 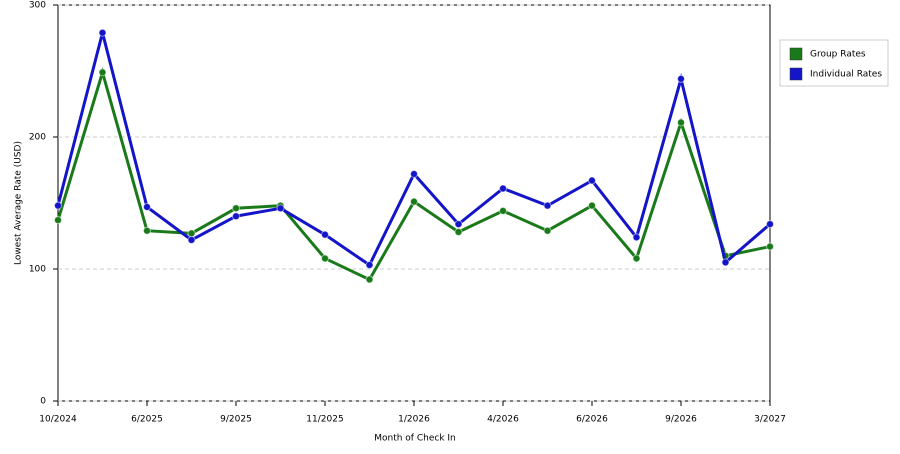 What do you see at coordinates (37, 270) in the screenshot?
I see `y-tick-label: 100` at bounding box center [37, 270].